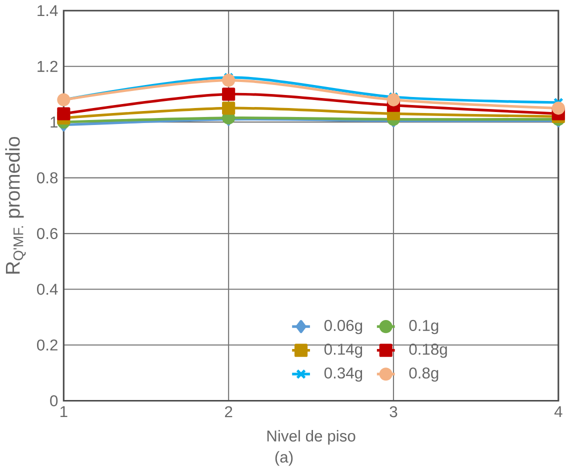  Describe the element at coordinates (343, 375) in the screenshot. I see `legend-label: 0.34g` at that location.